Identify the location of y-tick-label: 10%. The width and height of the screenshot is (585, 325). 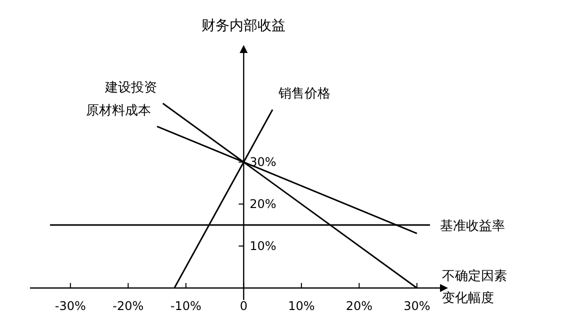
(263, 246).